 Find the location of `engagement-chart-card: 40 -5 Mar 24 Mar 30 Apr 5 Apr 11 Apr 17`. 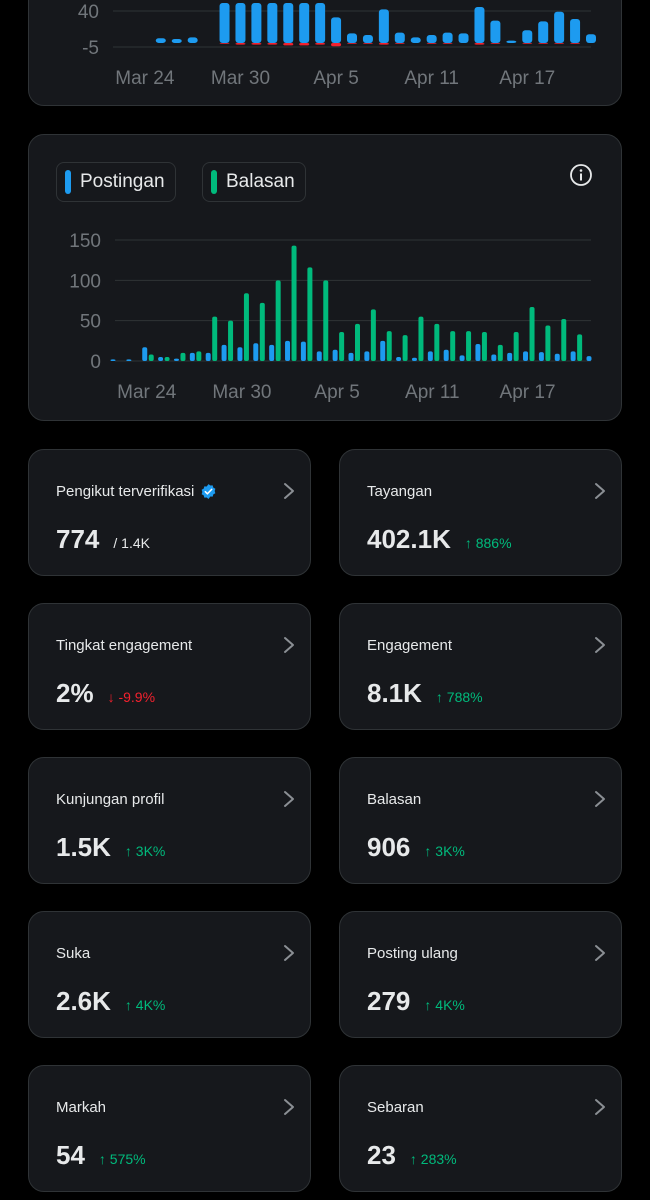

engagement-chart-card: 40 -5 Mar 24 Mar 30 Apr 5 Apr 11 Apr 17 is located at coordinates (325, 53).